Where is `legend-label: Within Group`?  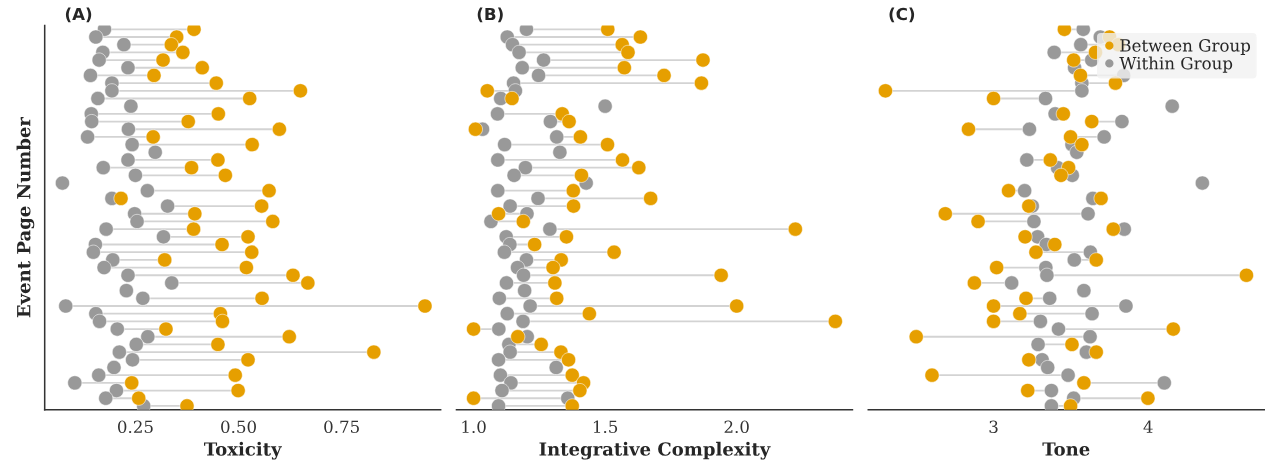
legend-label: Within Group is located at coordinates (1176, 64).